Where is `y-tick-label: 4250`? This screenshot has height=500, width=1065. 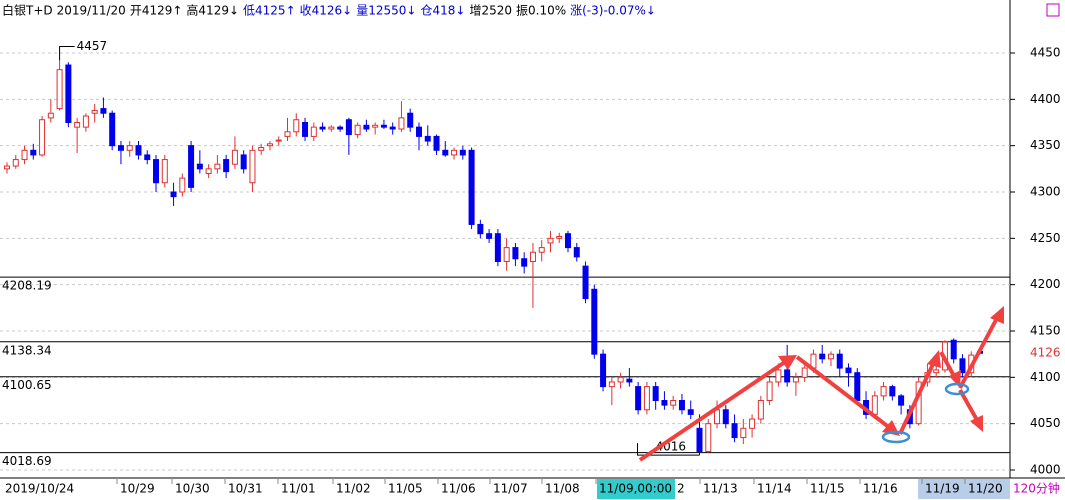
y-tick-label: 4250 is located at coordinates (1045, 238).